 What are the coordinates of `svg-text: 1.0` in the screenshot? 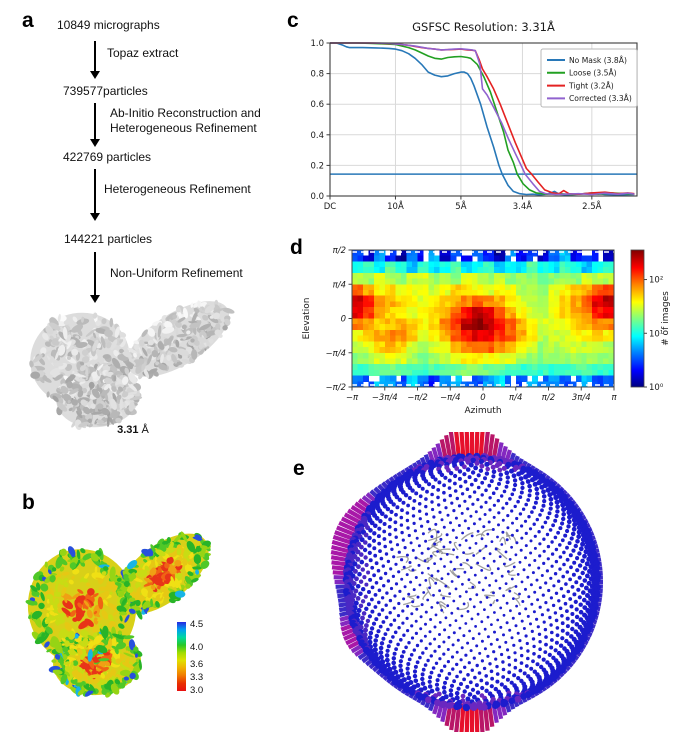 It's located at (317, 44).